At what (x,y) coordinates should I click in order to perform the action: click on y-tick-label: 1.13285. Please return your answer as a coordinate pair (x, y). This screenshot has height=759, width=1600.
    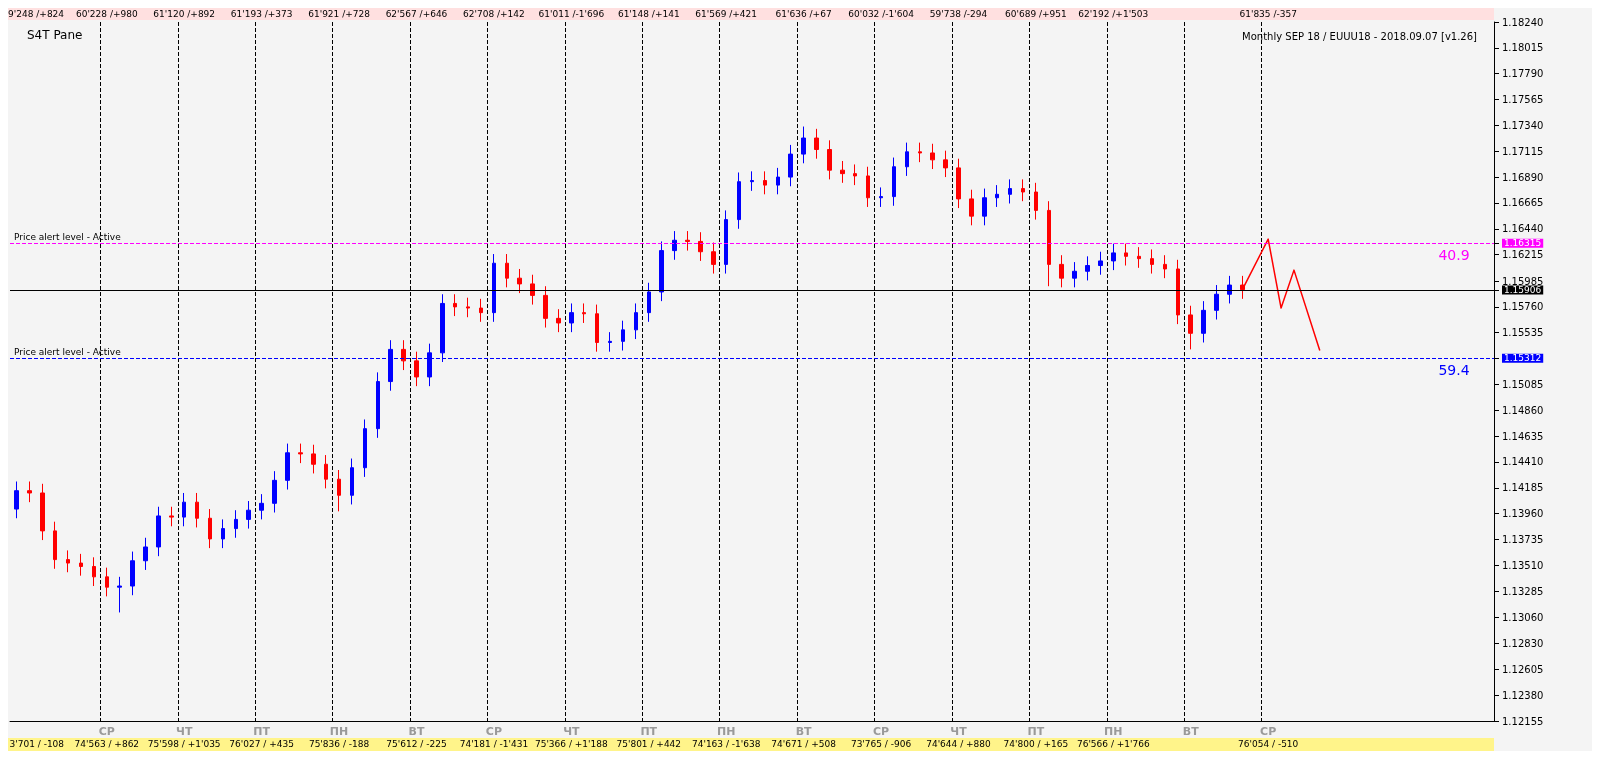
    Looking at the image, I should click on (1523, 591).